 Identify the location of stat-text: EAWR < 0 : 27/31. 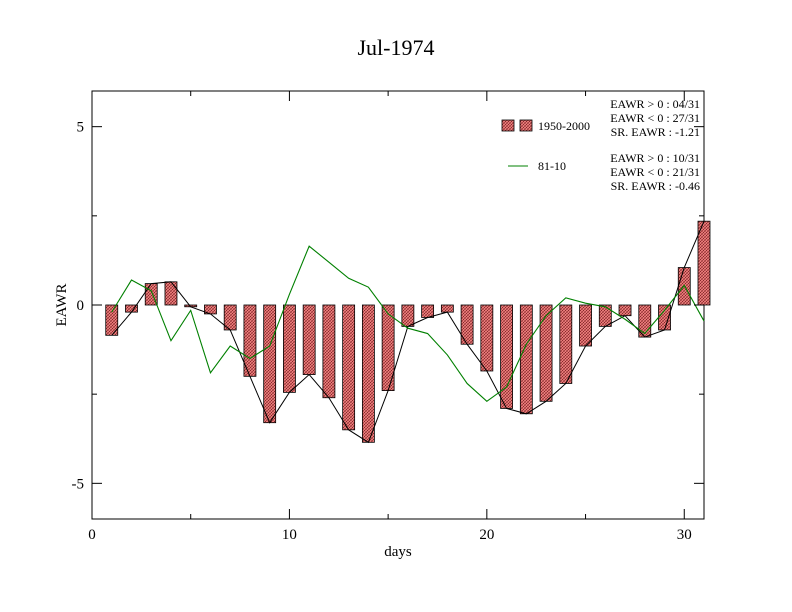
(655, 118).